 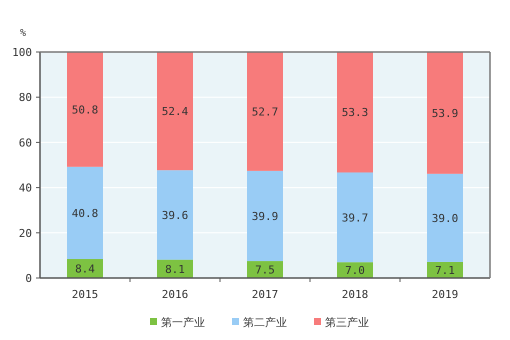 I want to click on data-label: 8.1, so click(x=175, y=269).